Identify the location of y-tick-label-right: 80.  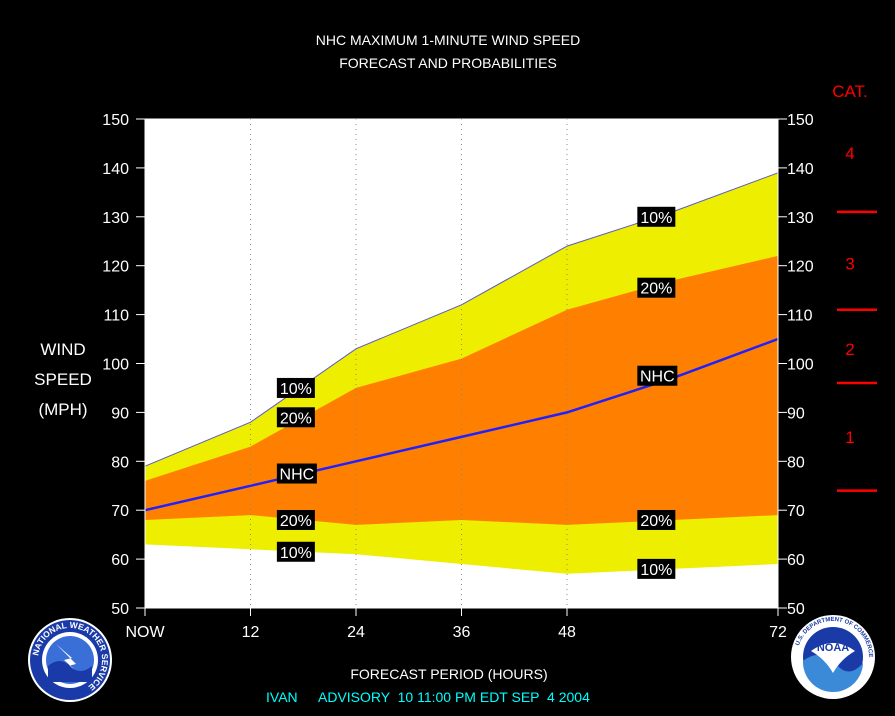
(796, 462).